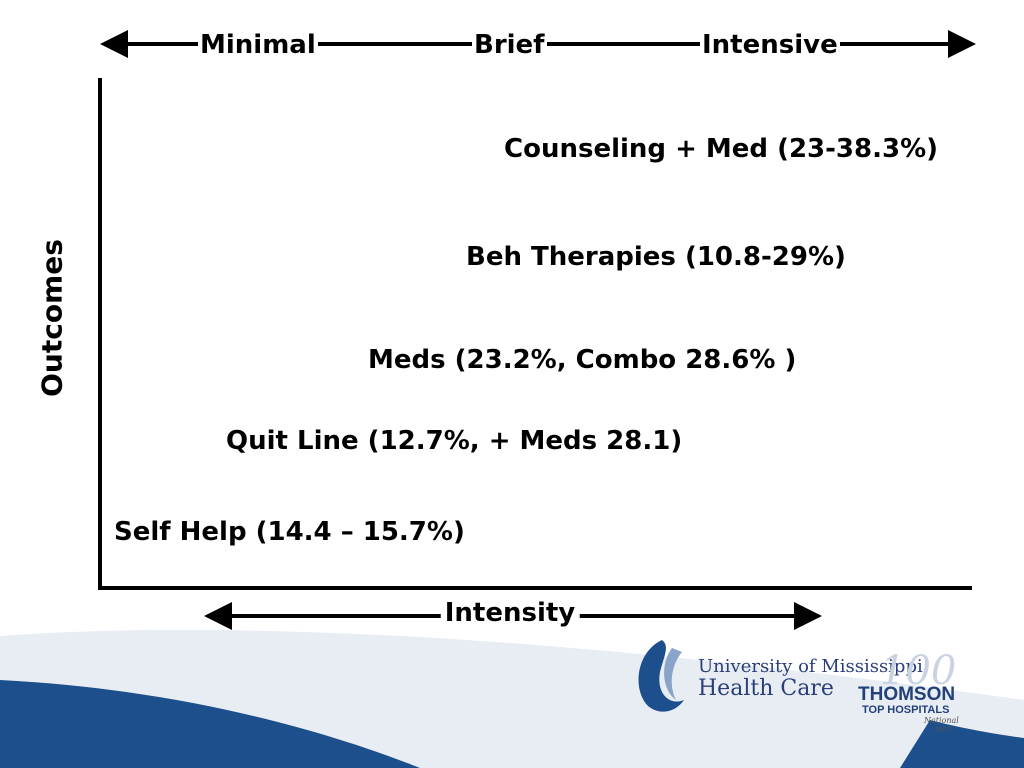  What do you see at coordinates (943, 730) in the screenshot?
I see `thomson-logo-year: 2007` at bounding box center [943, 730].